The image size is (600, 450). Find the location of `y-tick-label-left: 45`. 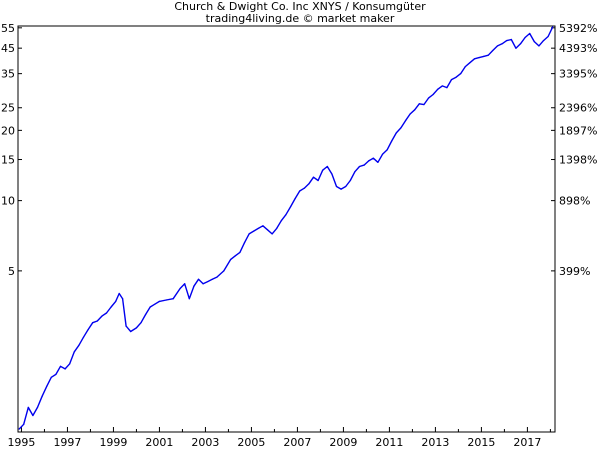

y-tick-label-left: 45 is located at coordinates (8, 48).